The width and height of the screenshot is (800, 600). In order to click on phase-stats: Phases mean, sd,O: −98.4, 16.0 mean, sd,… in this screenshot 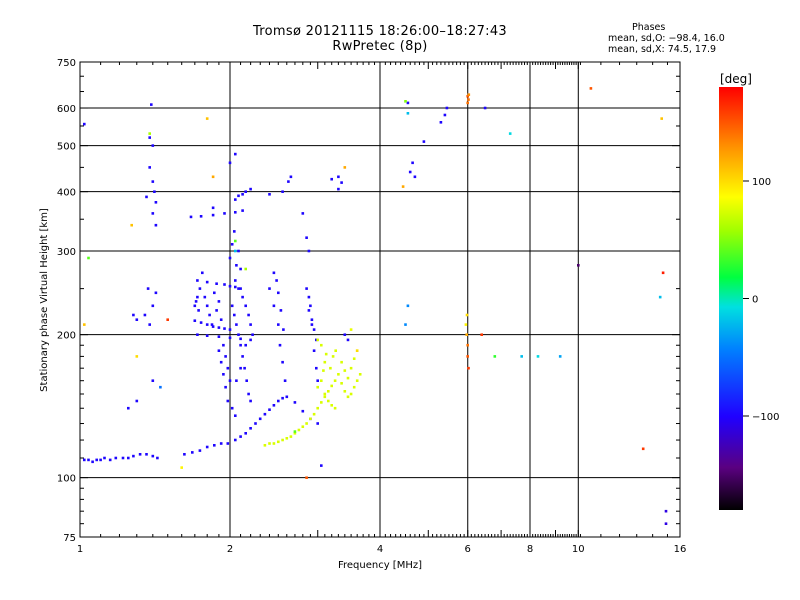, I will do `click(703, 38)`.